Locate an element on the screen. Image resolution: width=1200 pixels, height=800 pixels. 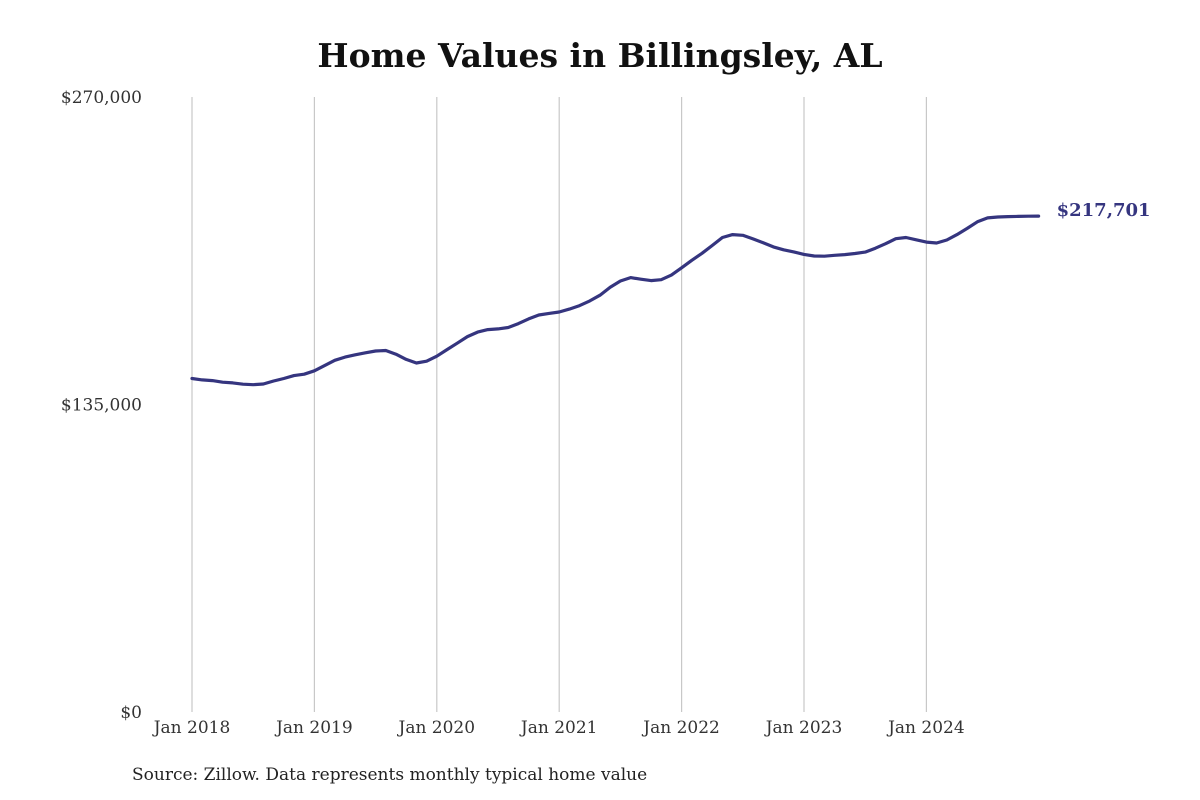
x-tick-label: Jan 2020 is located at coordinates (436, 728).